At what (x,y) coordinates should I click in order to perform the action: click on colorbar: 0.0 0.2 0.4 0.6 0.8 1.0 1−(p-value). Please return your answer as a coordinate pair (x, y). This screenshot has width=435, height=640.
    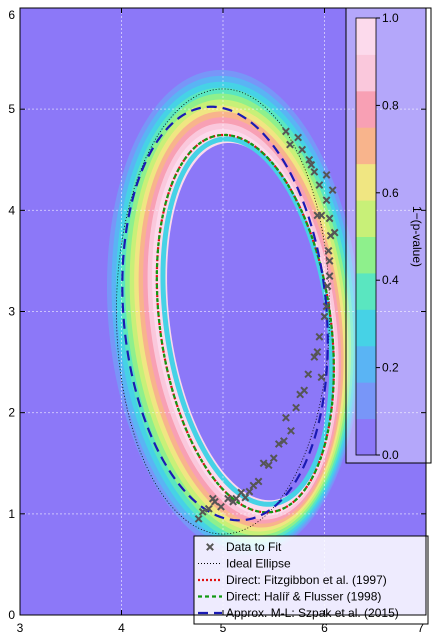
    Looking at the image, I should click on (388, 235).